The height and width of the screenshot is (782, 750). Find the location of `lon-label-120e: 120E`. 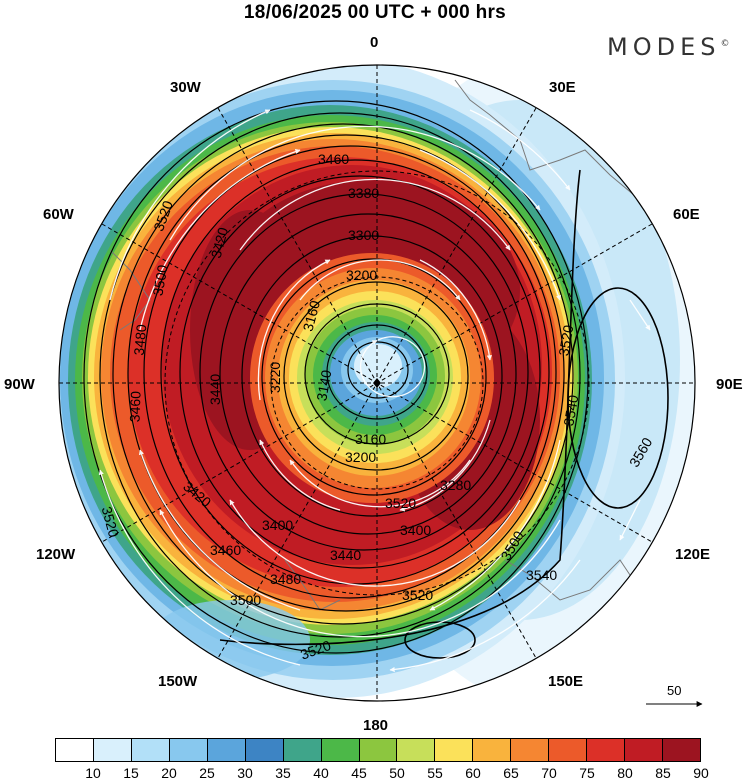

lon-label-120e: 120E is located at coordinates (693, 554).